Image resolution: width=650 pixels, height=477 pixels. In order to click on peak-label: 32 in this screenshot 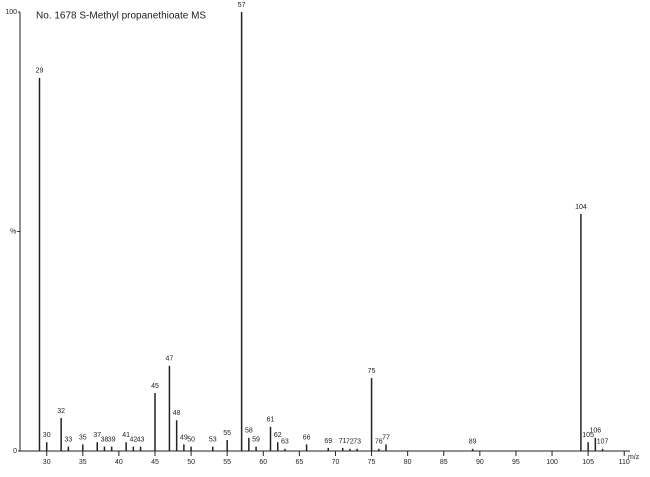, I will do `click(61, 411)`.